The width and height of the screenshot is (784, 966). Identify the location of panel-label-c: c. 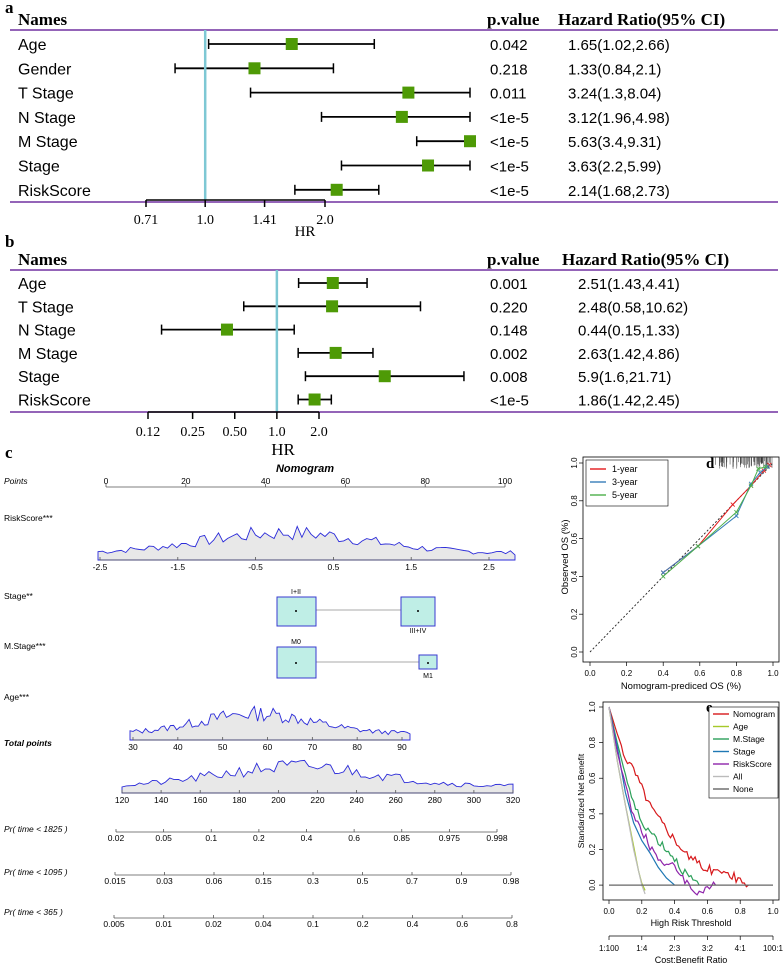
(9, 452).